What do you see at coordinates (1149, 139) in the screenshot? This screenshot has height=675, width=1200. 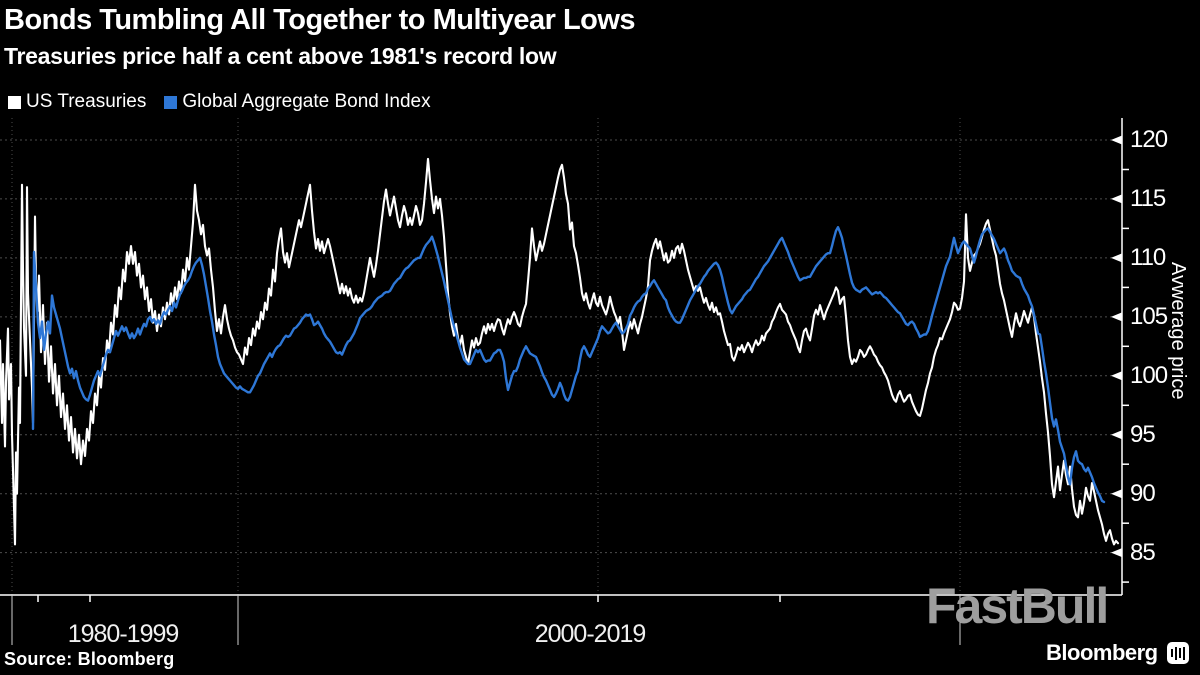 I see `y-tick-label: 120` at bounding box center [1149, 139].